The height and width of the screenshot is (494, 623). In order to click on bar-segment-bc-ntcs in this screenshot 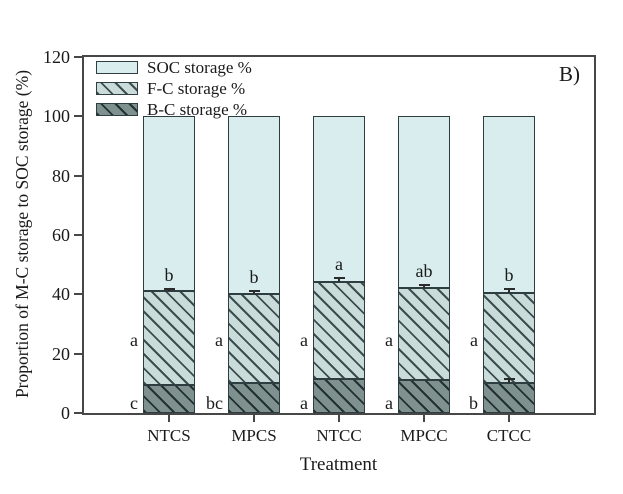, I will do `click(169, 398)`.